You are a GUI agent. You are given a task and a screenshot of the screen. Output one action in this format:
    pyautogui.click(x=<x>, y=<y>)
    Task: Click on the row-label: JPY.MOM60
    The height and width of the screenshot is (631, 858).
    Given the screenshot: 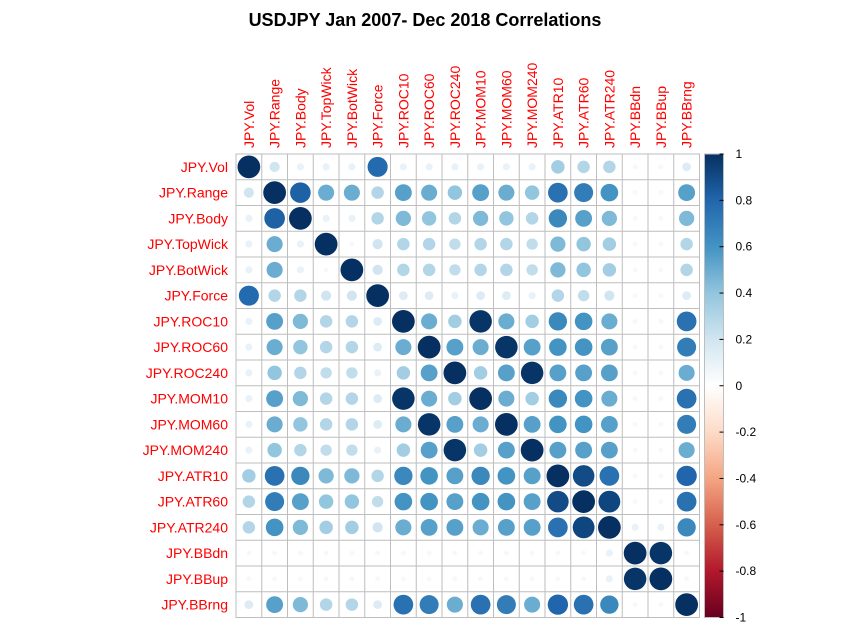 What is the action you would take?
    pyautogui.click(x=189, y=424)
    